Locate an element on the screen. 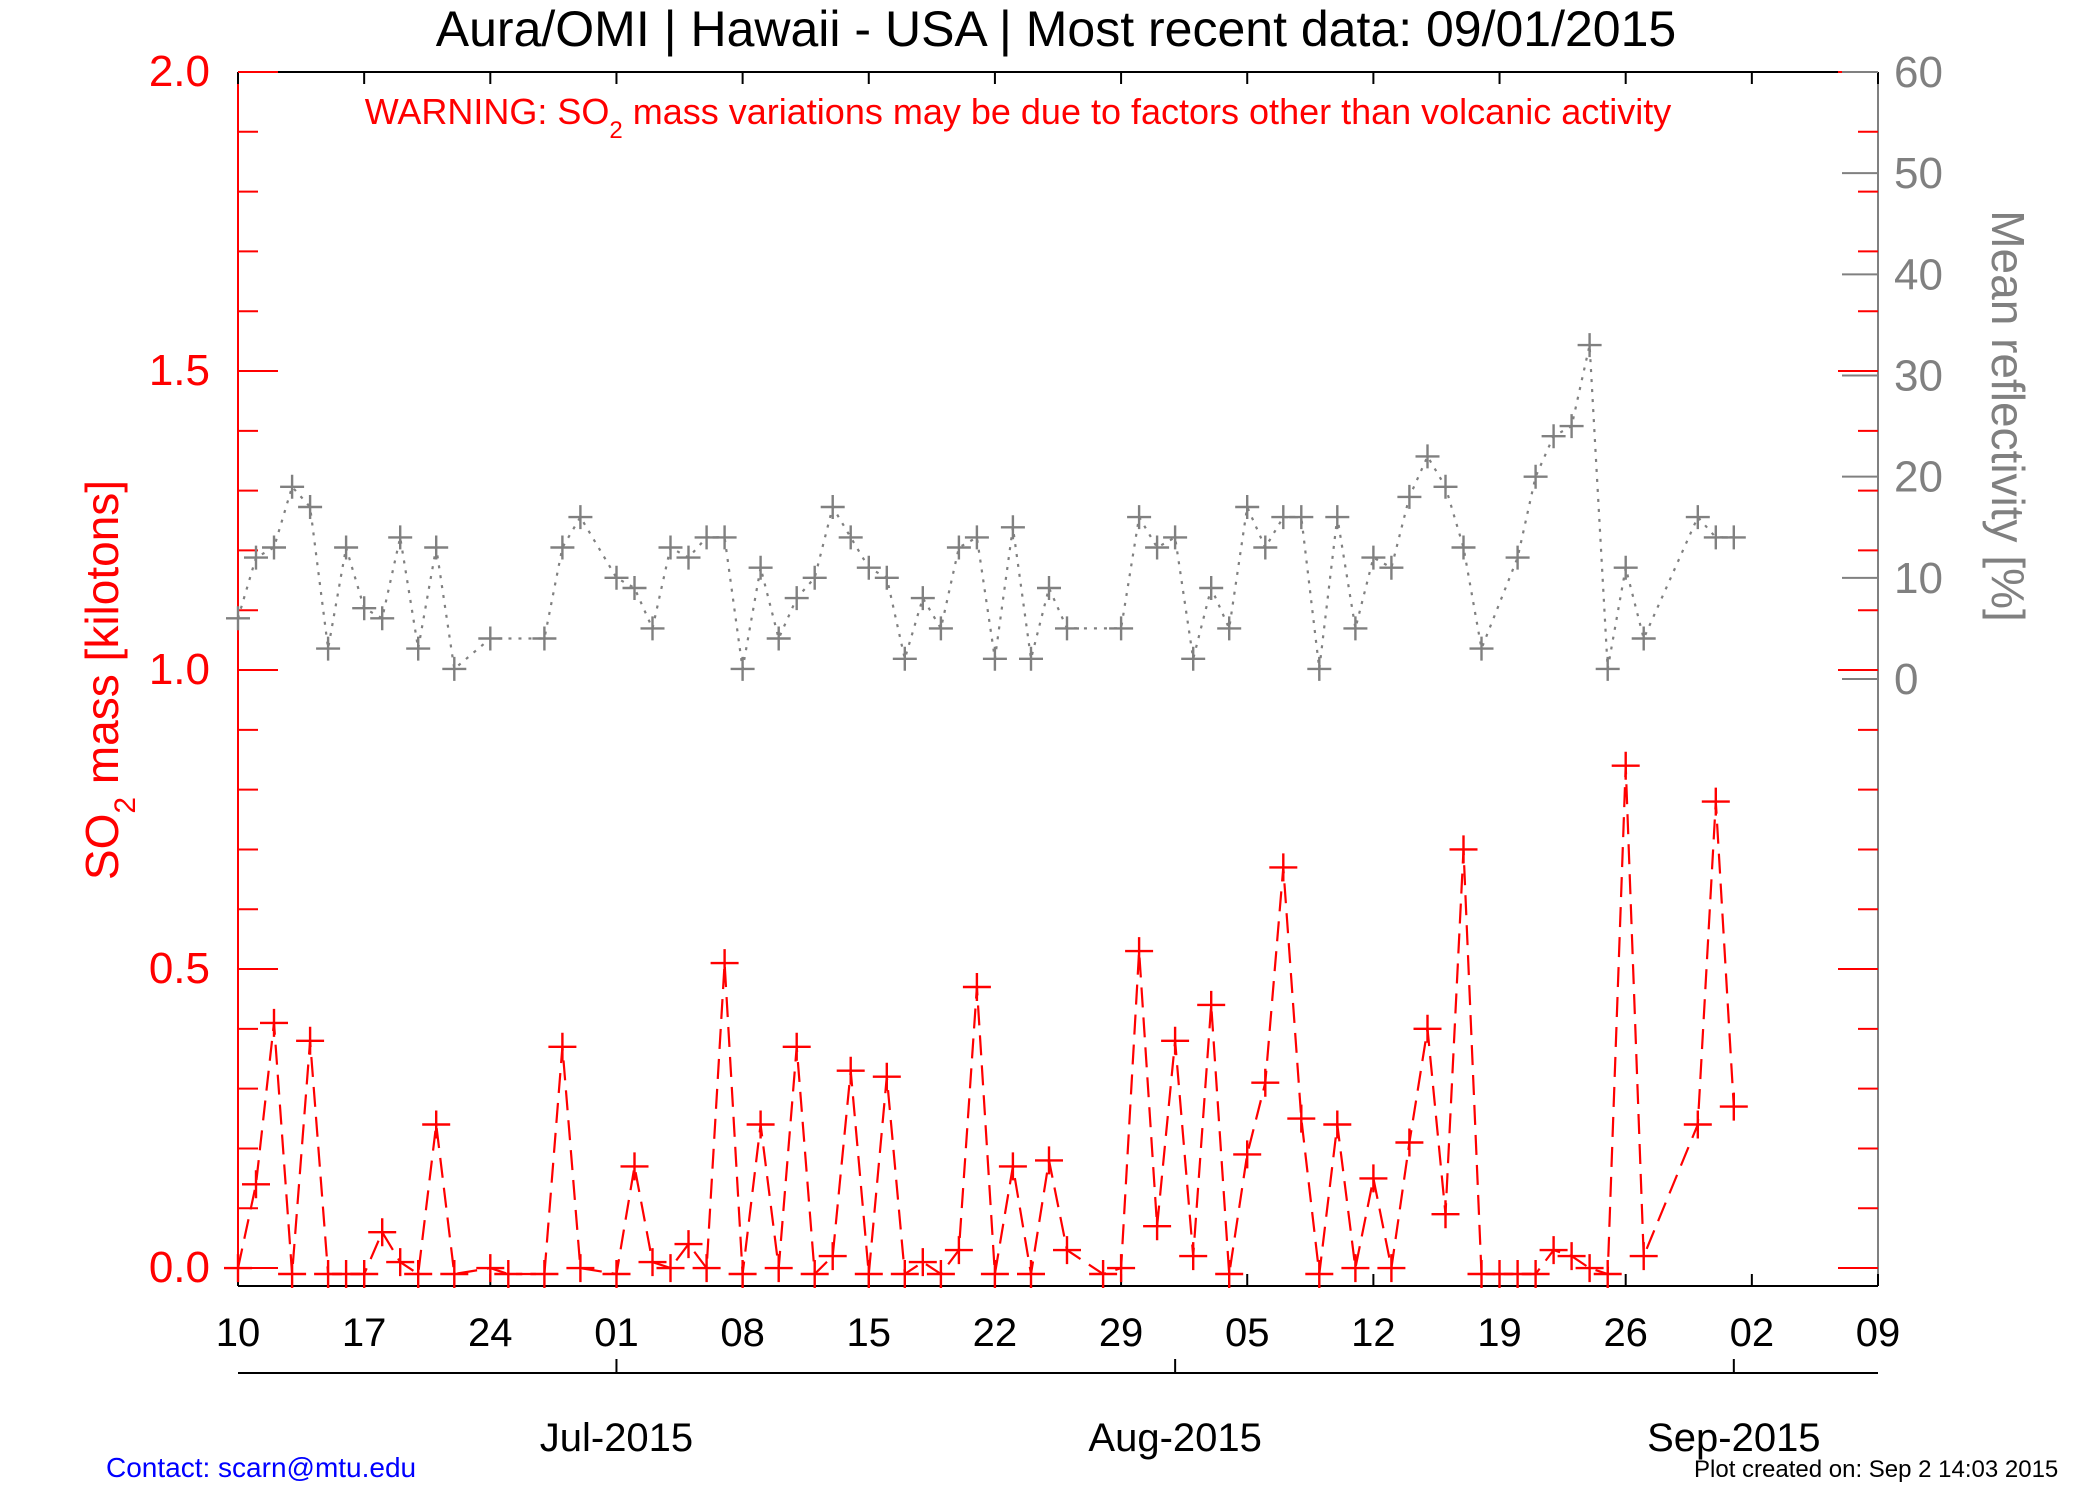 The width and height of the screenshot is (2100, 1500). left-tick-label: 1.5 is located at coordinates (179, 370).